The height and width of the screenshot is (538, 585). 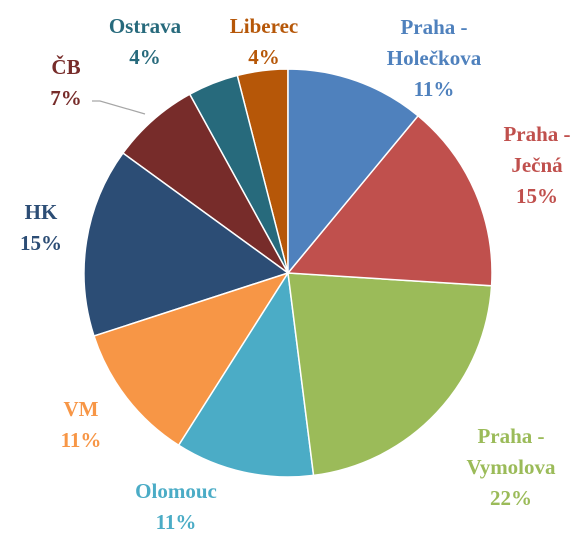 I want to click on category-name: Praha - Vymolova, so click(x=511, y=451).